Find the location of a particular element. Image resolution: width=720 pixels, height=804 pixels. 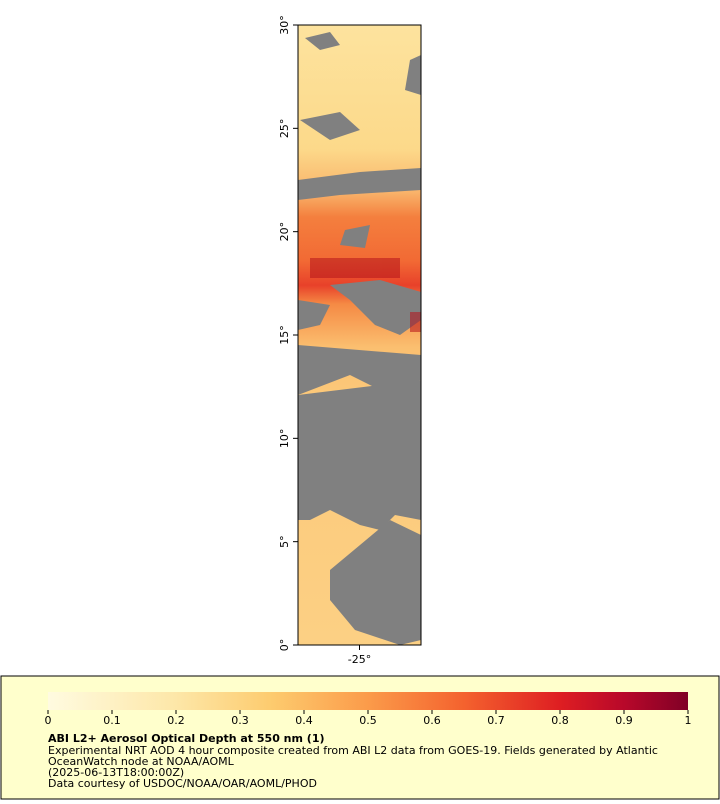

colorbar-axis: 0 0.1 0.2 0.3 0.4 0.5 0.6 0.7 0.8 0.9 1 is located at coordinates (368, 718).